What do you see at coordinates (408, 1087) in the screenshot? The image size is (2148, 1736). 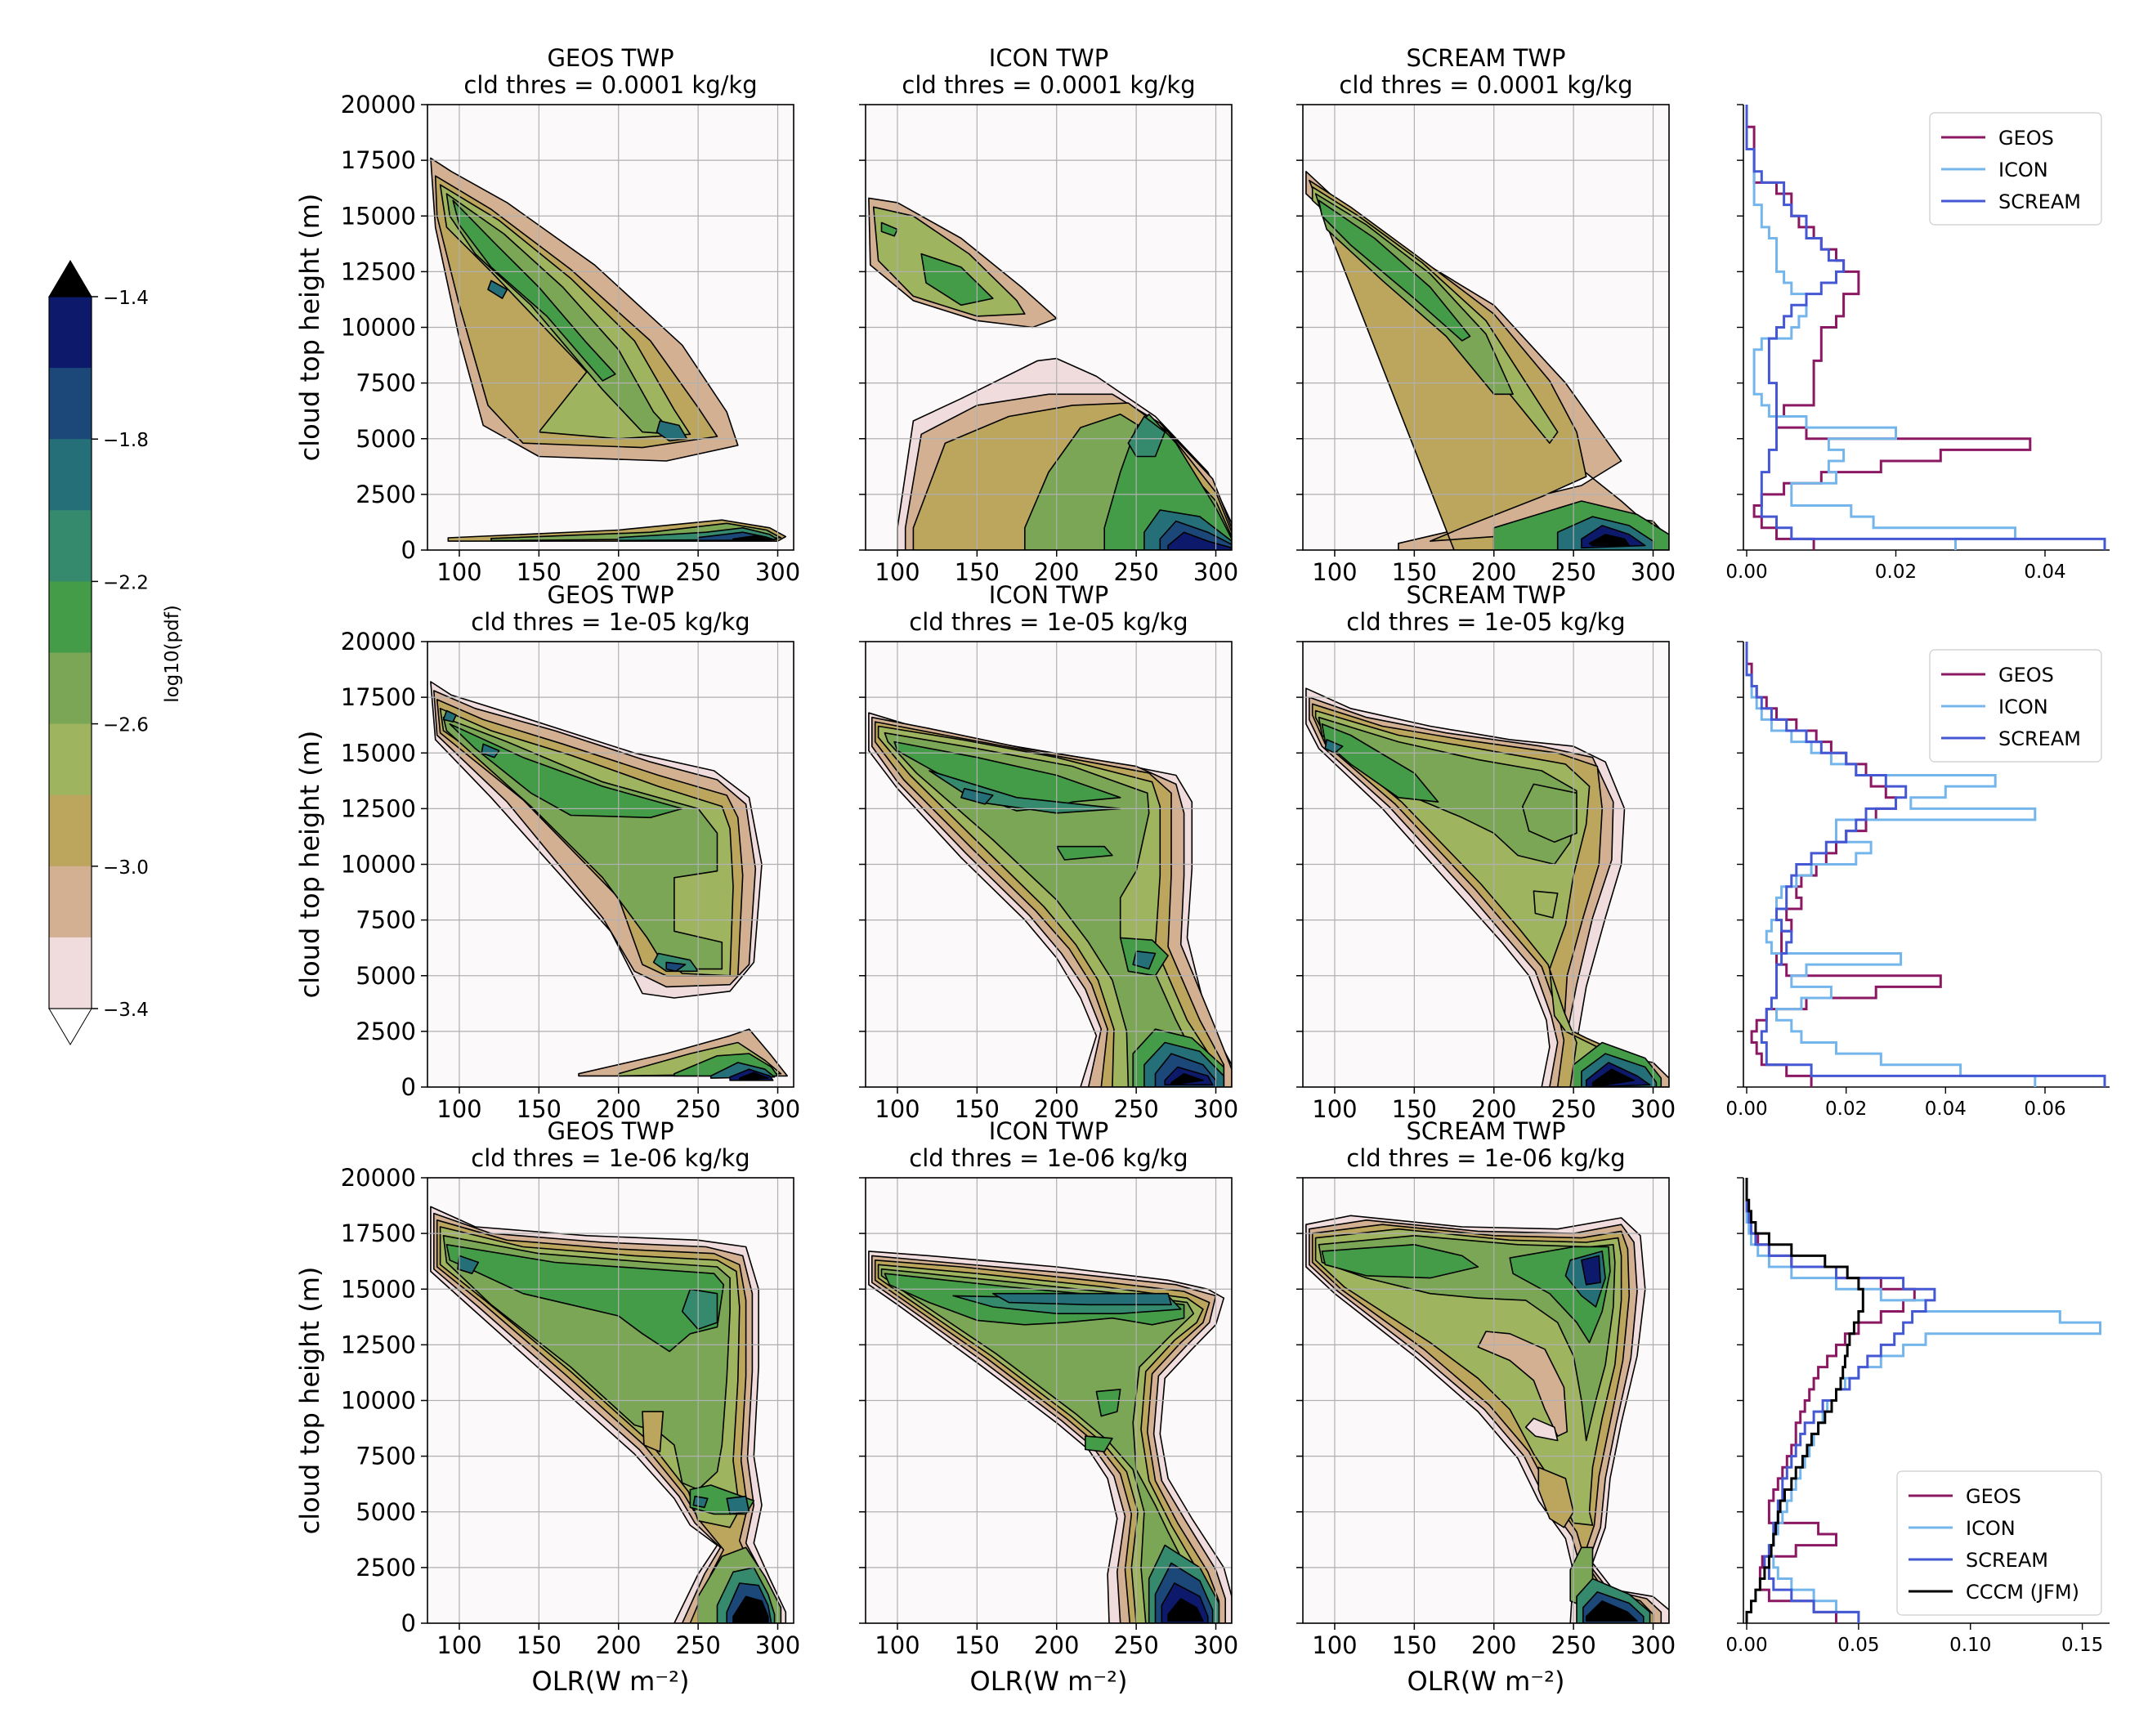 I see `y-tick-label: 0` at bounding box center [408, 1087].